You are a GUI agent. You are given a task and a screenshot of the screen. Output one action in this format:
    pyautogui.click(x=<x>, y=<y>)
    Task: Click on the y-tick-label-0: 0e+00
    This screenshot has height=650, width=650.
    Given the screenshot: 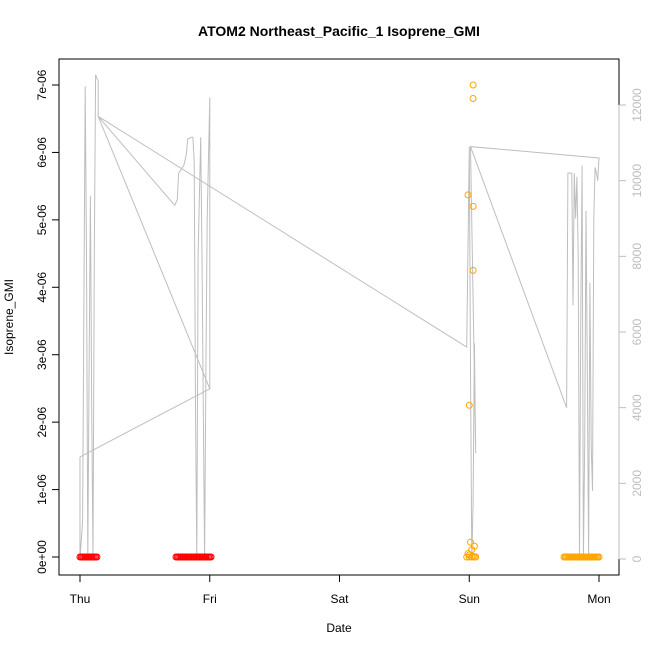 What is the action you would take?
    pyautogui.click(x=42, y=557)
    